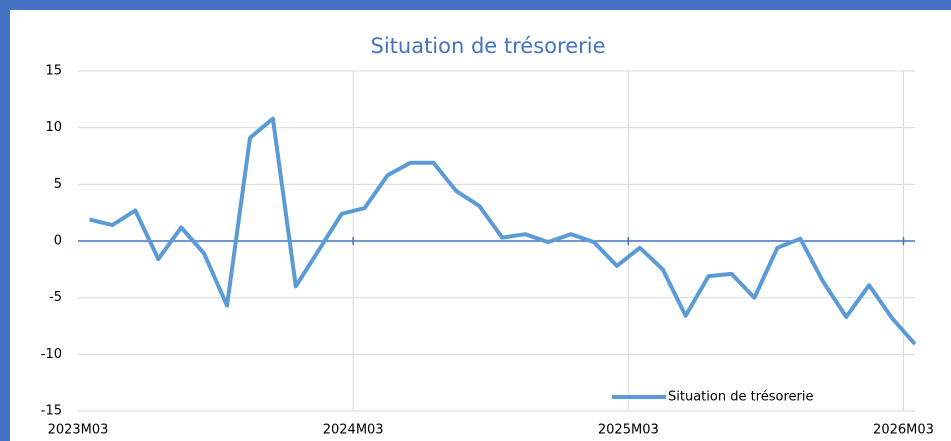  Describe the element at coordinates (903, 430) in the screenshot. I see `x-tick-label: 2026M03` at that location.